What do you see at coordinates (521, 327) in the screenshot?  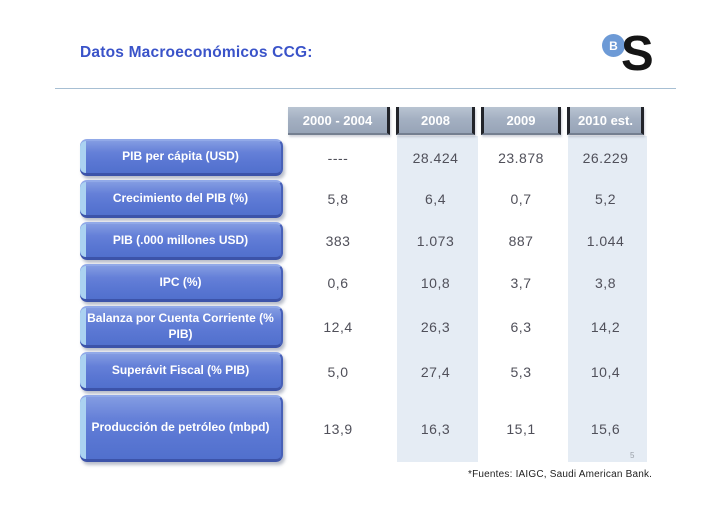 I see `table-cell: 6,3` at bounding box center [521, 327].